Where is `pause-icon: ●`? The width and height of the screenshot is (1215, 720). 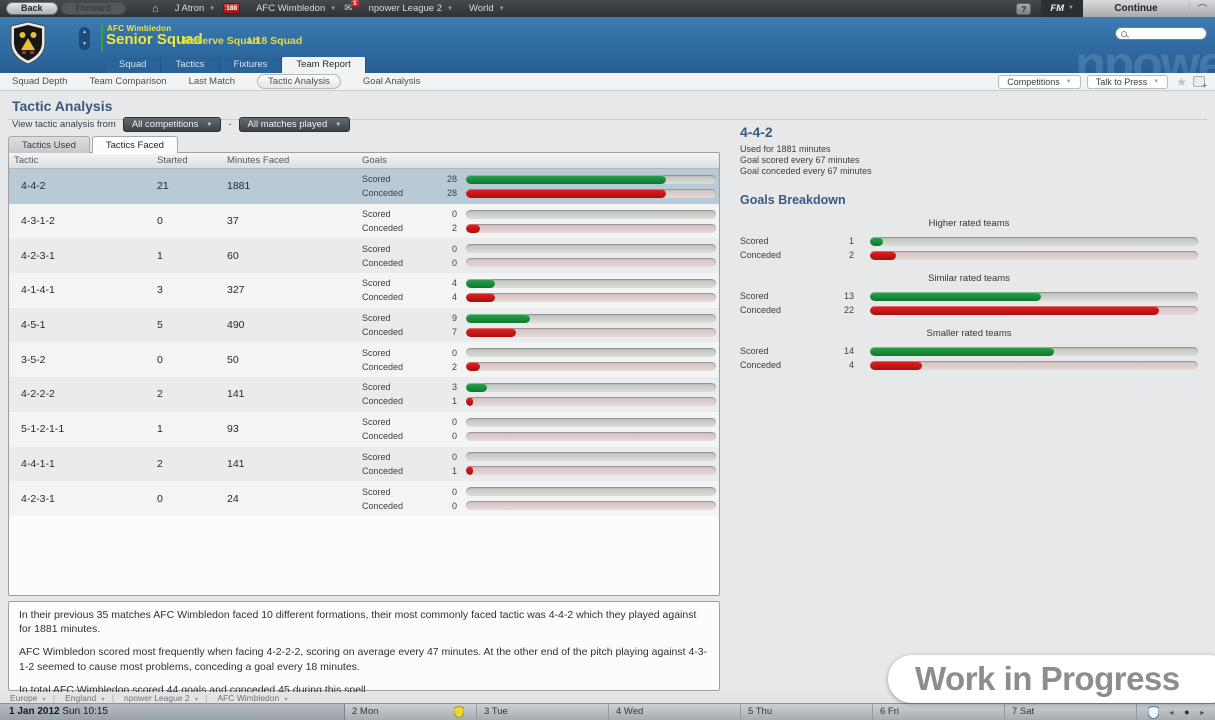 pause-icon: ● is located at coordinates (1187, 712).